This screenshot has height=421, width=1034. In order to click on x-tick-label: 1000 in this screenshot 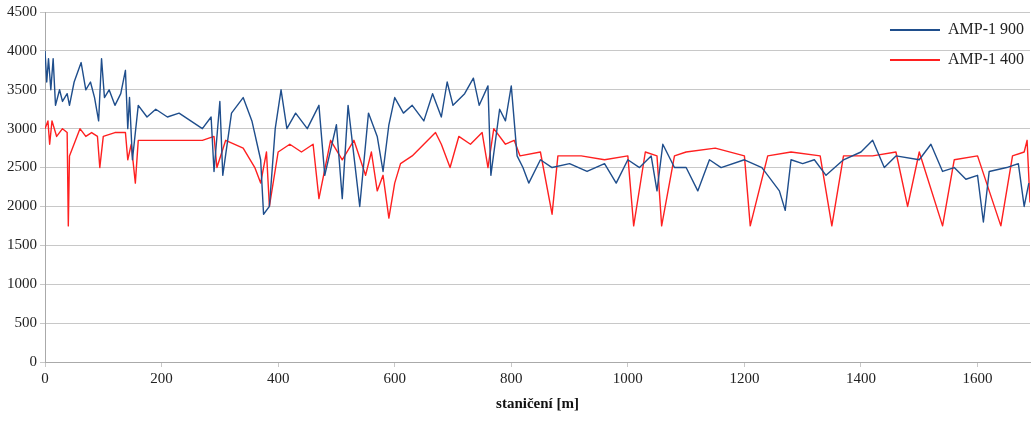, I will do `click(627, 377)`.